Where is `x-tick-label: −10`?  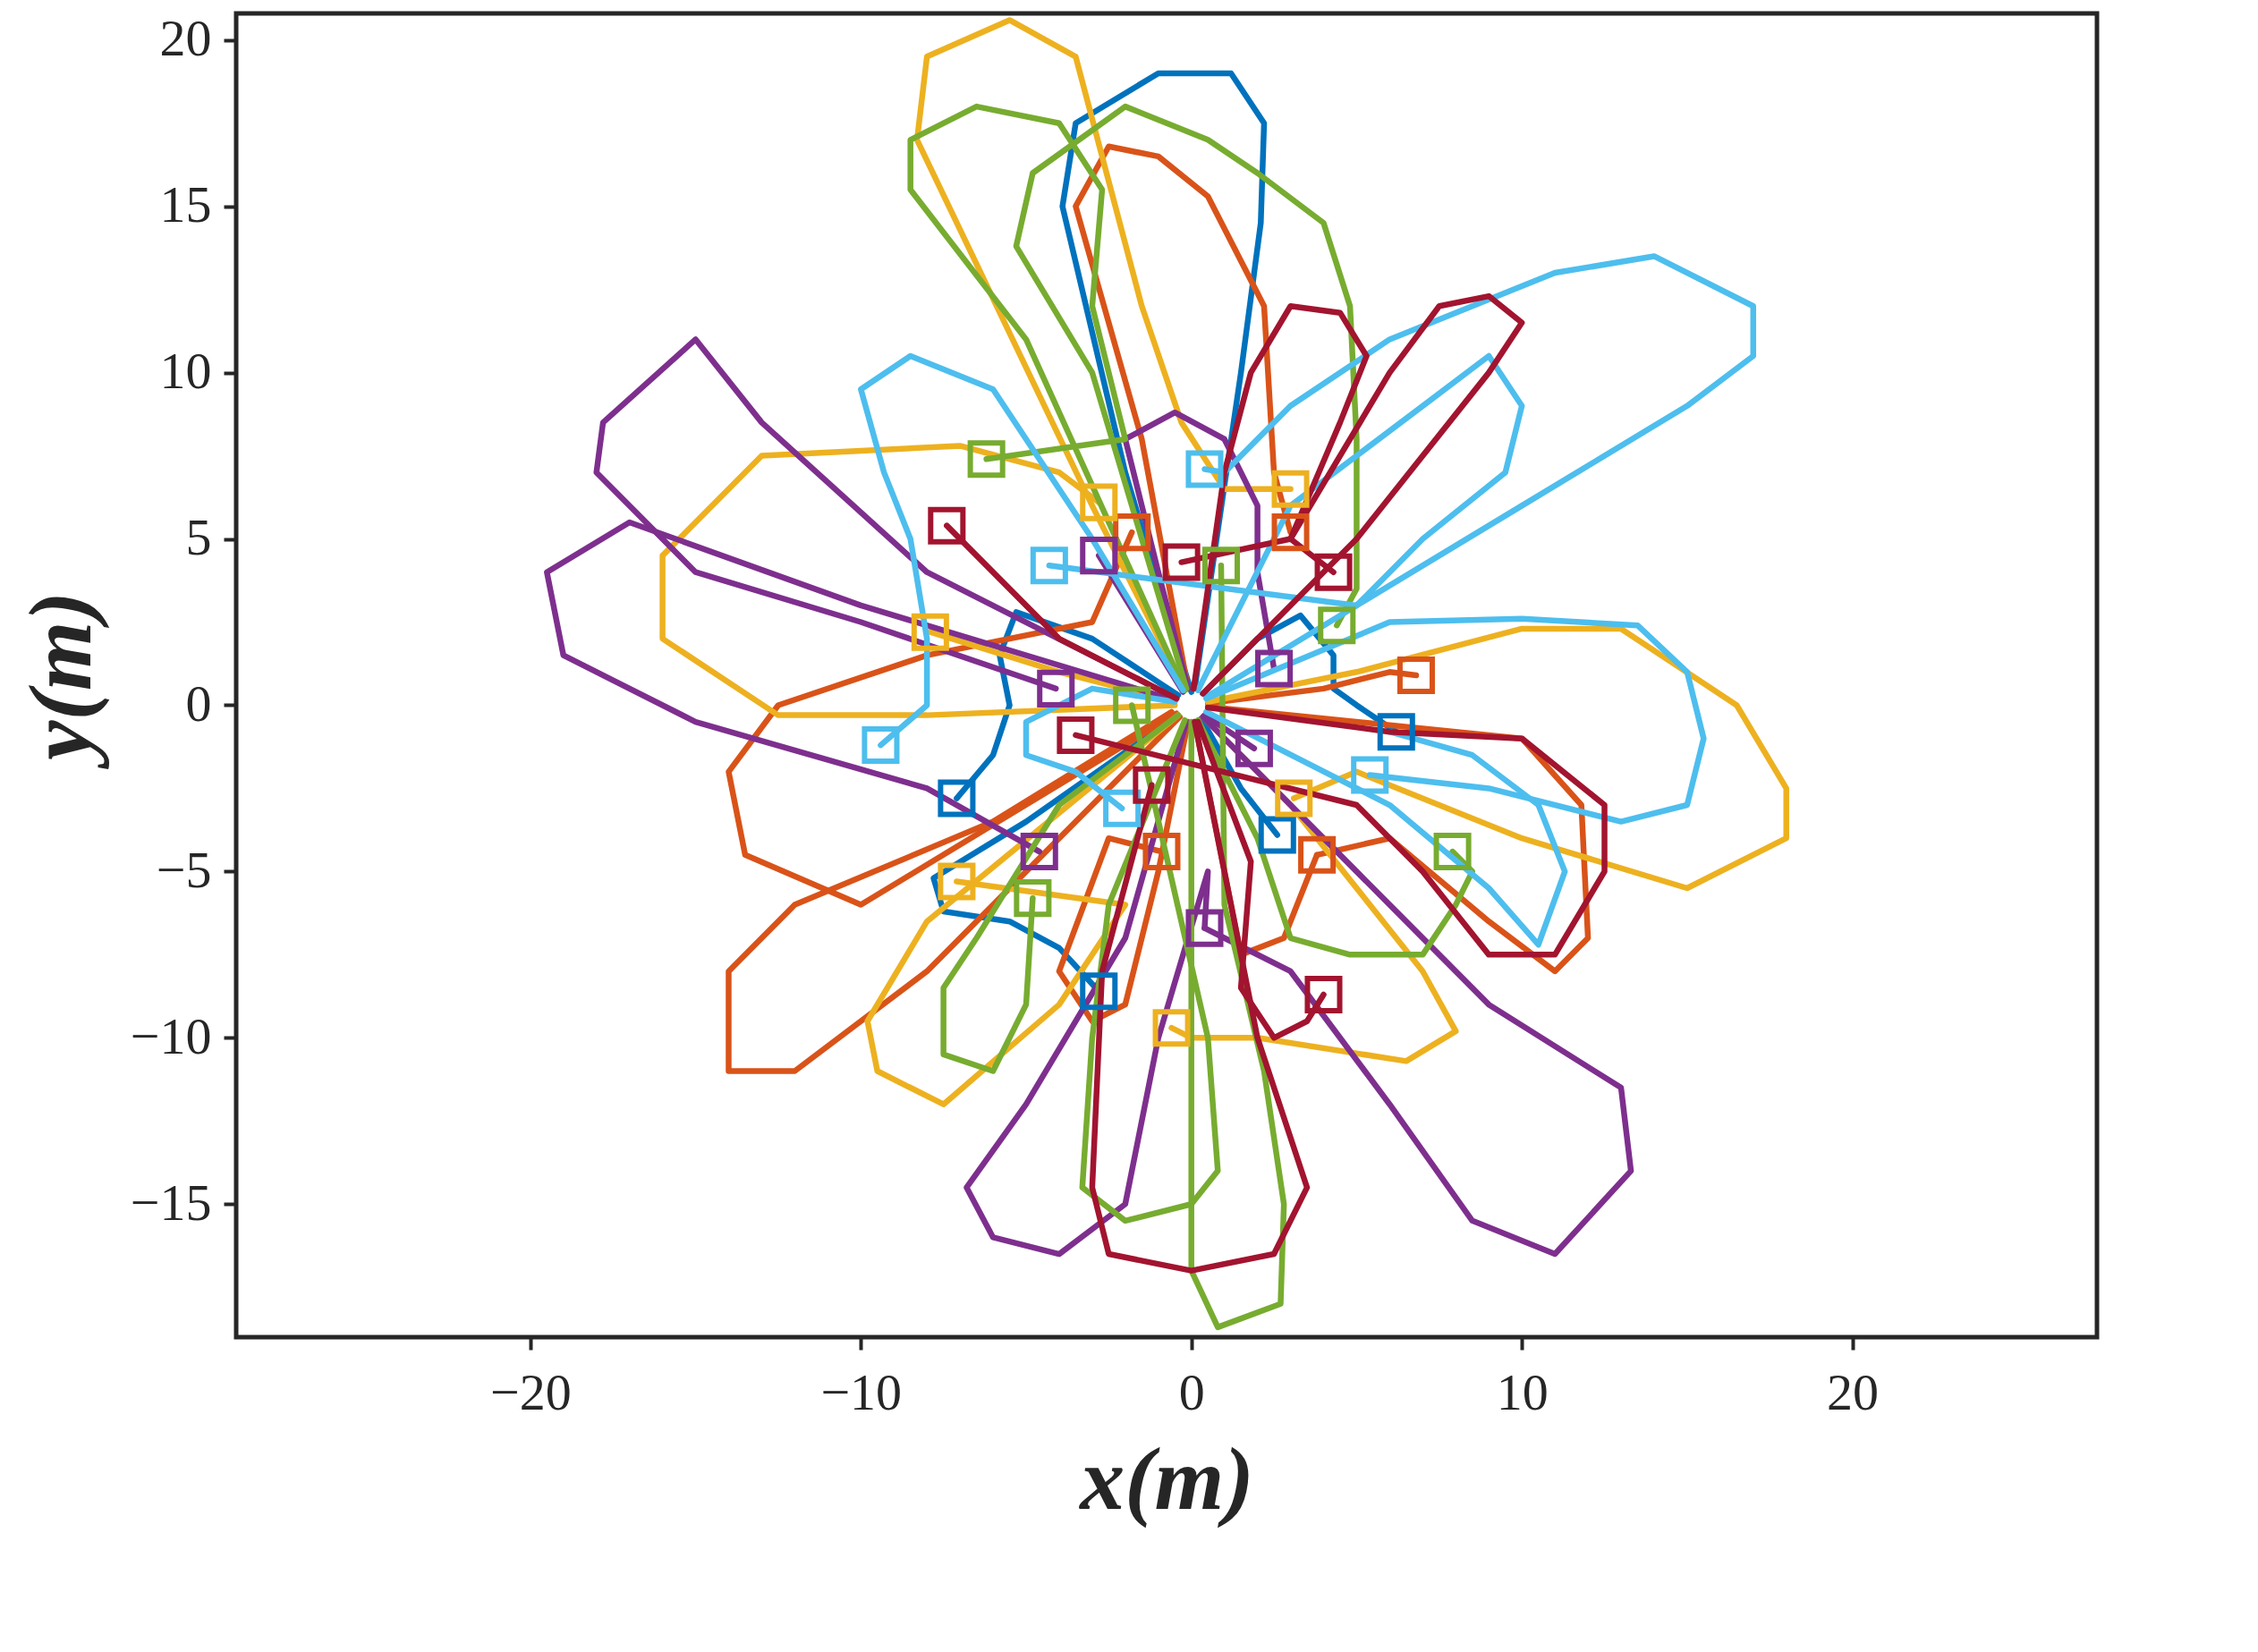 x-tick-label: −10 is located at coordinates (861, 1391).